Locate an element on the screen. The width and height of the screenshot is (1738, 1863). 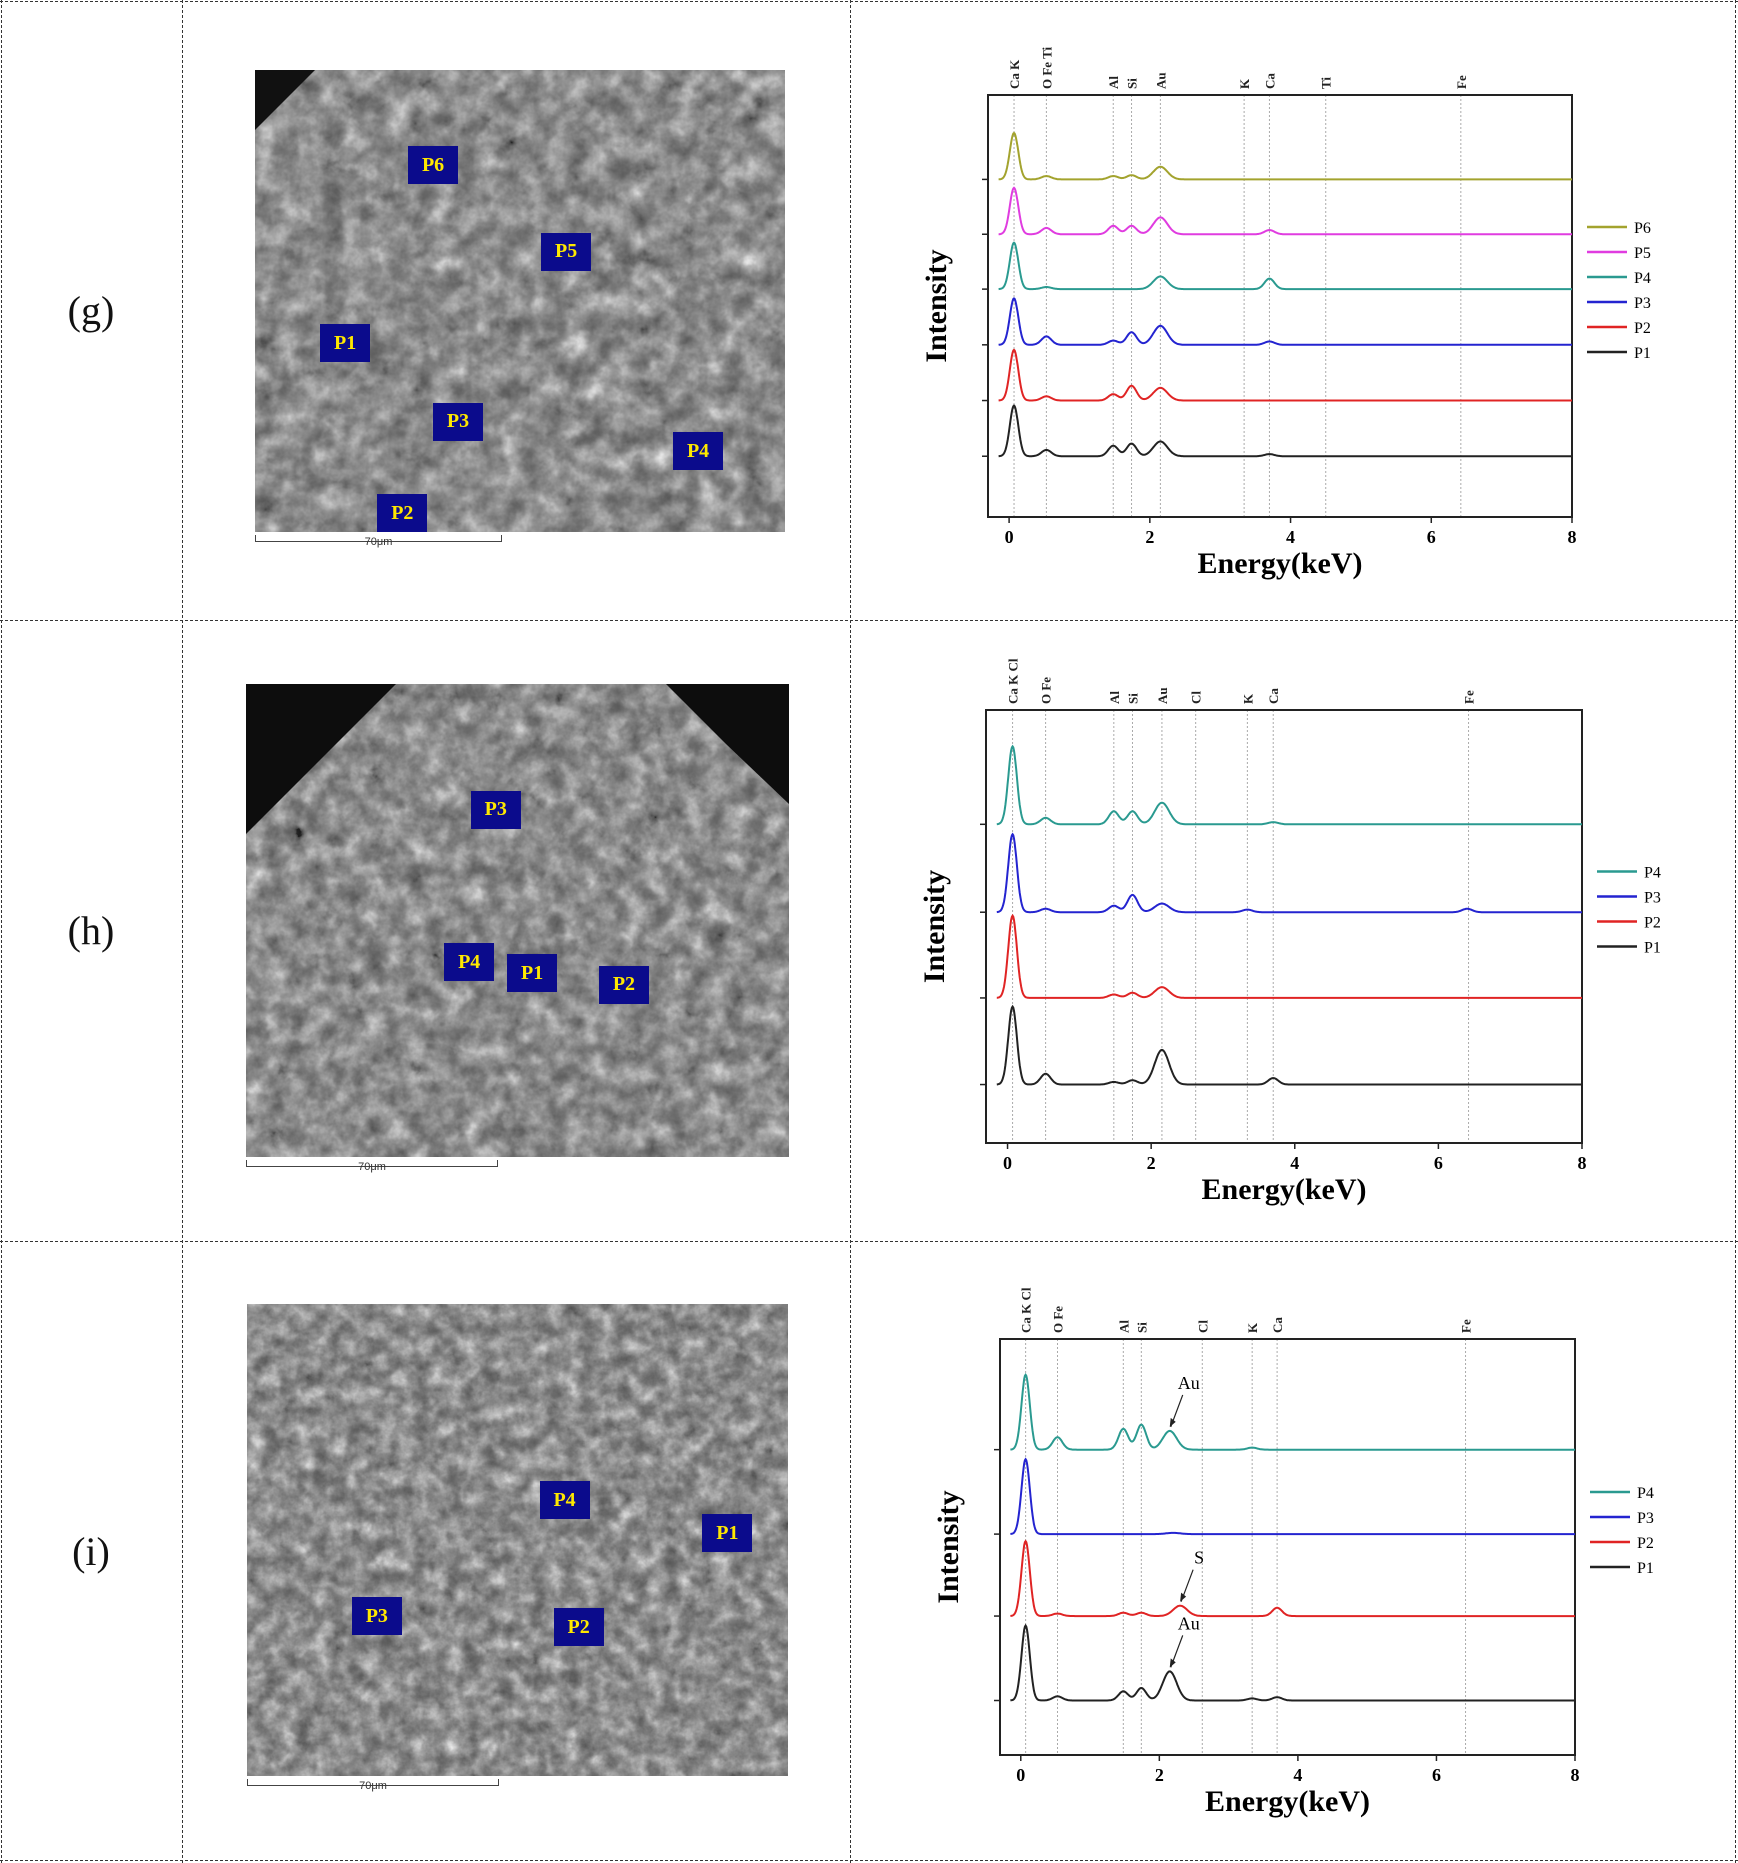
element-label: O Fe is located at coordinates (1058, 1319).